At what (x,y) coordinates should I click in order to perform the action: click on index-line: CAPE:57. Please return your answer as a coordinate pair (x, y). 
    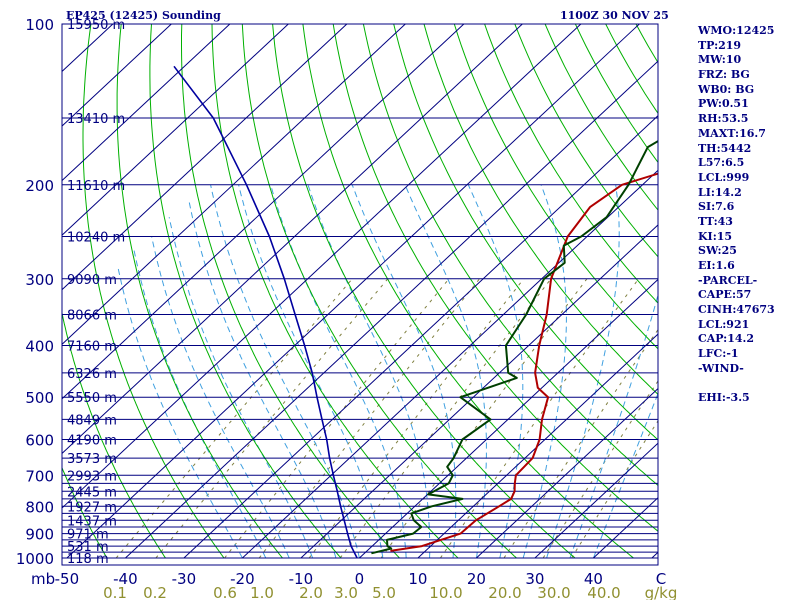
    Looking at the image, I should click on (725, 295).